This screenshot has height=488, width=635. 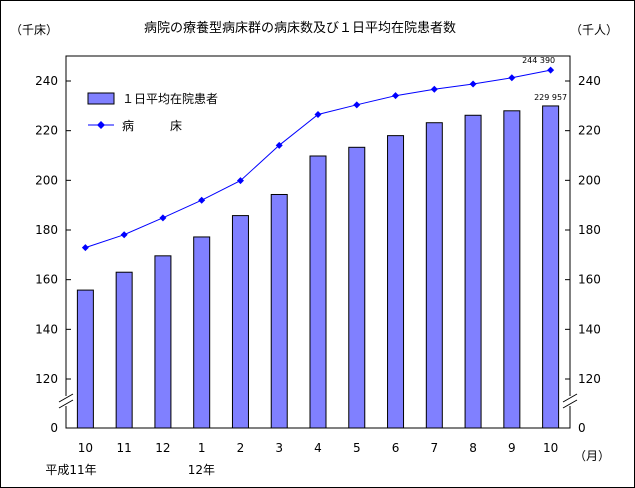 What do you see at coordinates (279, 448) in the screenshot?
I see `x-tick-label: 3` at bounding box center [279, 448].